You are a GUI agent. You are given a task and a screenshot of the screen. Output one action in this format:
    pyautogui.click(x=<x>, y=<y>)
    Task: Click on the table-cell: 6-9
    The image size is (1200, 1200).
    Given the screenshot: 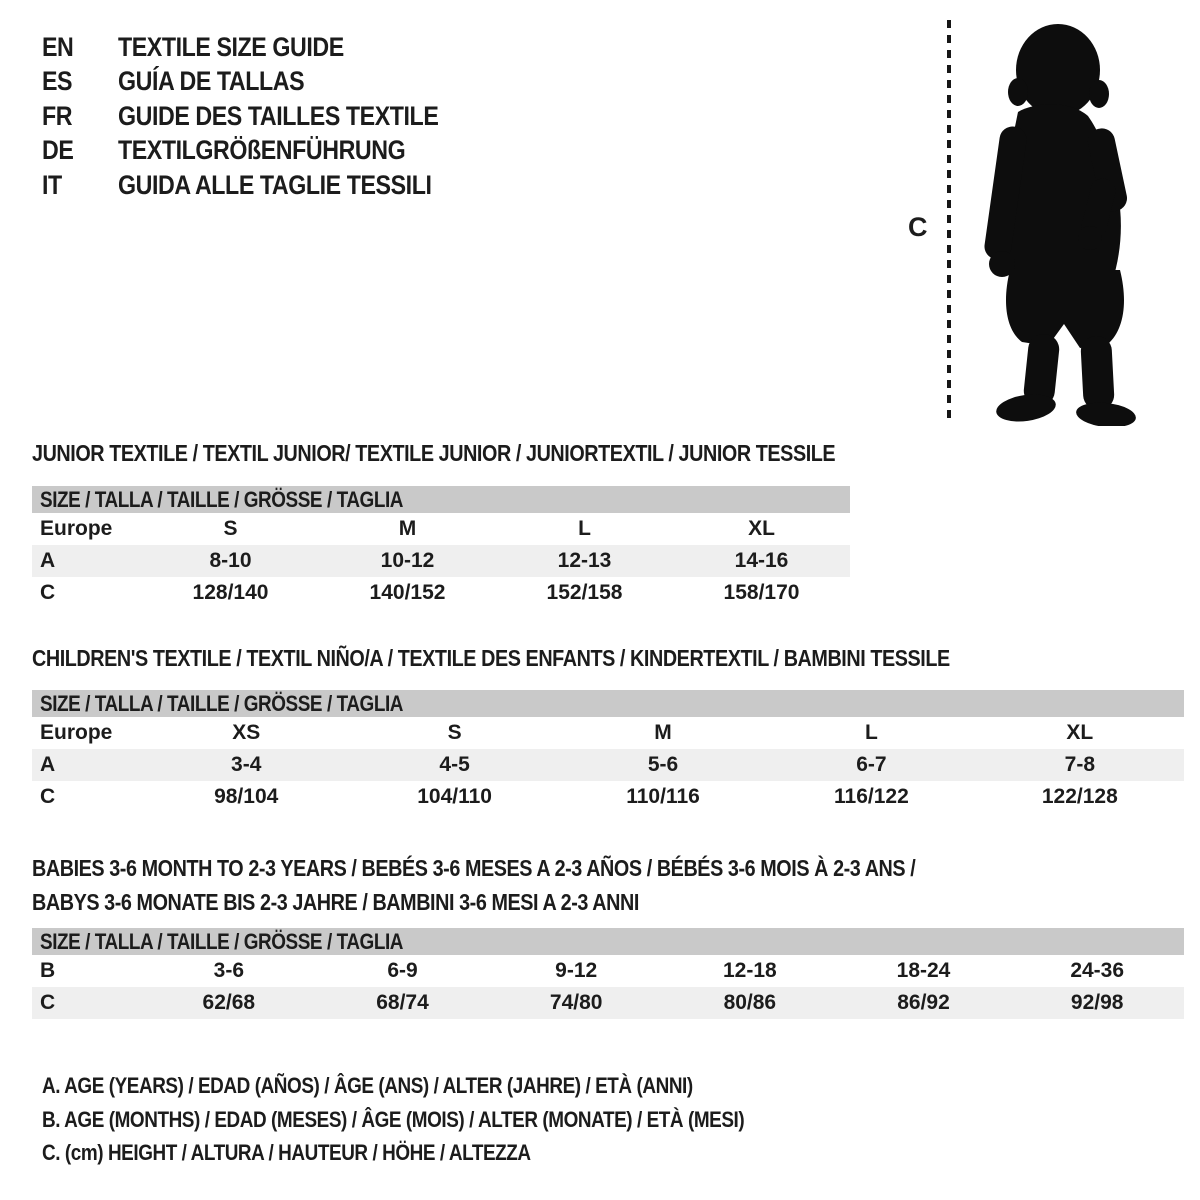 What is the action you would take?
    pyautogui.click(x=402, y=970)
    